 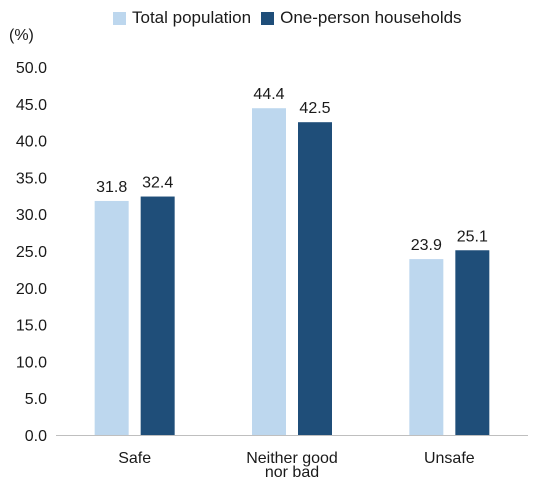 What do you see at coordinates (36, 399) in the screenshot?
I see `y-tick-label: 5.0` at bounding box center [36, 399].